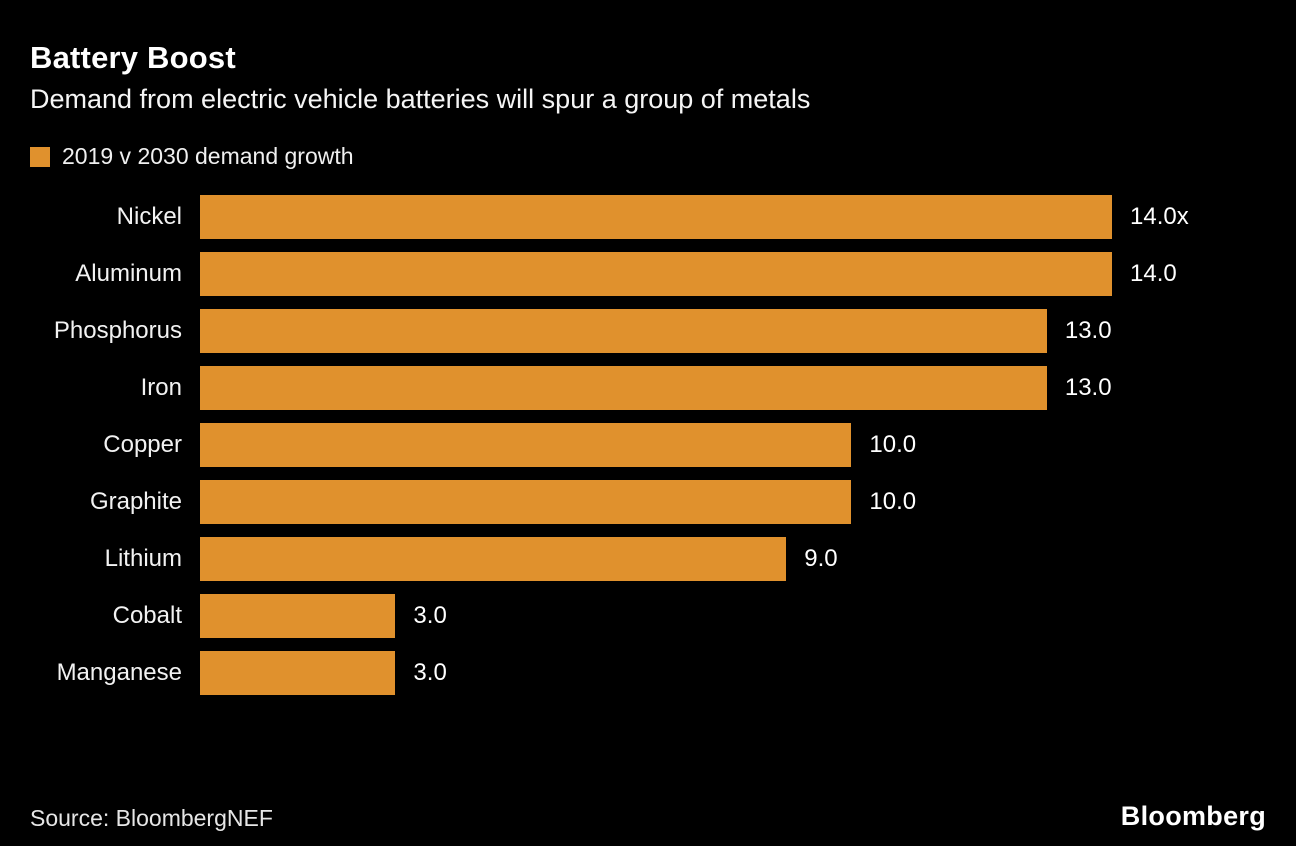 The image size is (1296, 846). Describe the element at coordinates (161, 387) in the screenshot. I see `category-label: Iron` at that location.